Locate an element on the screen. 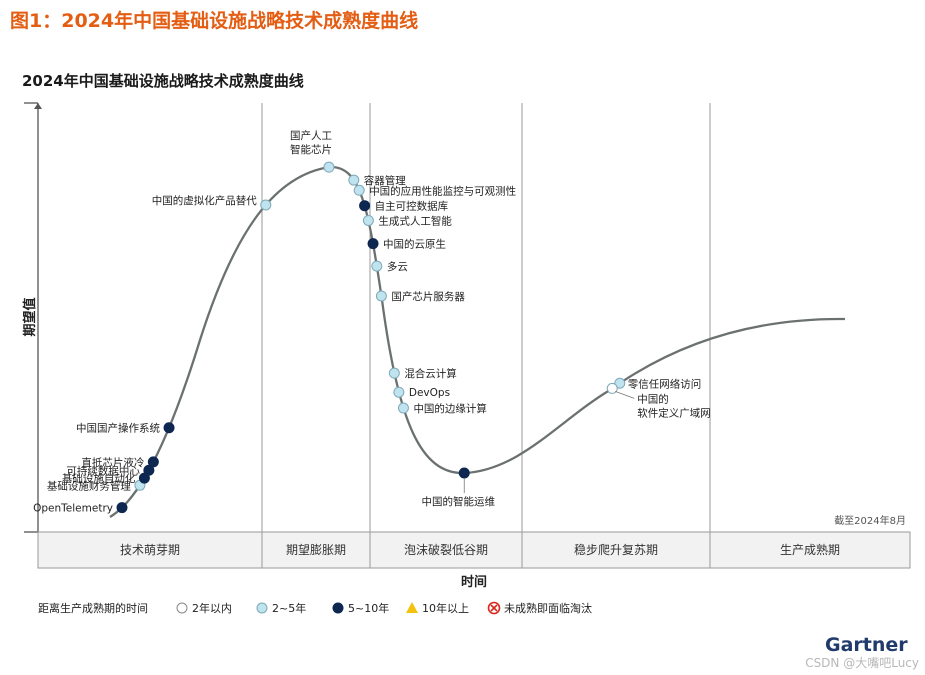 The height and width of the screenshot is (675, 925). as-of-note: 截至2024年8月 is located at coordinates (870, 520).